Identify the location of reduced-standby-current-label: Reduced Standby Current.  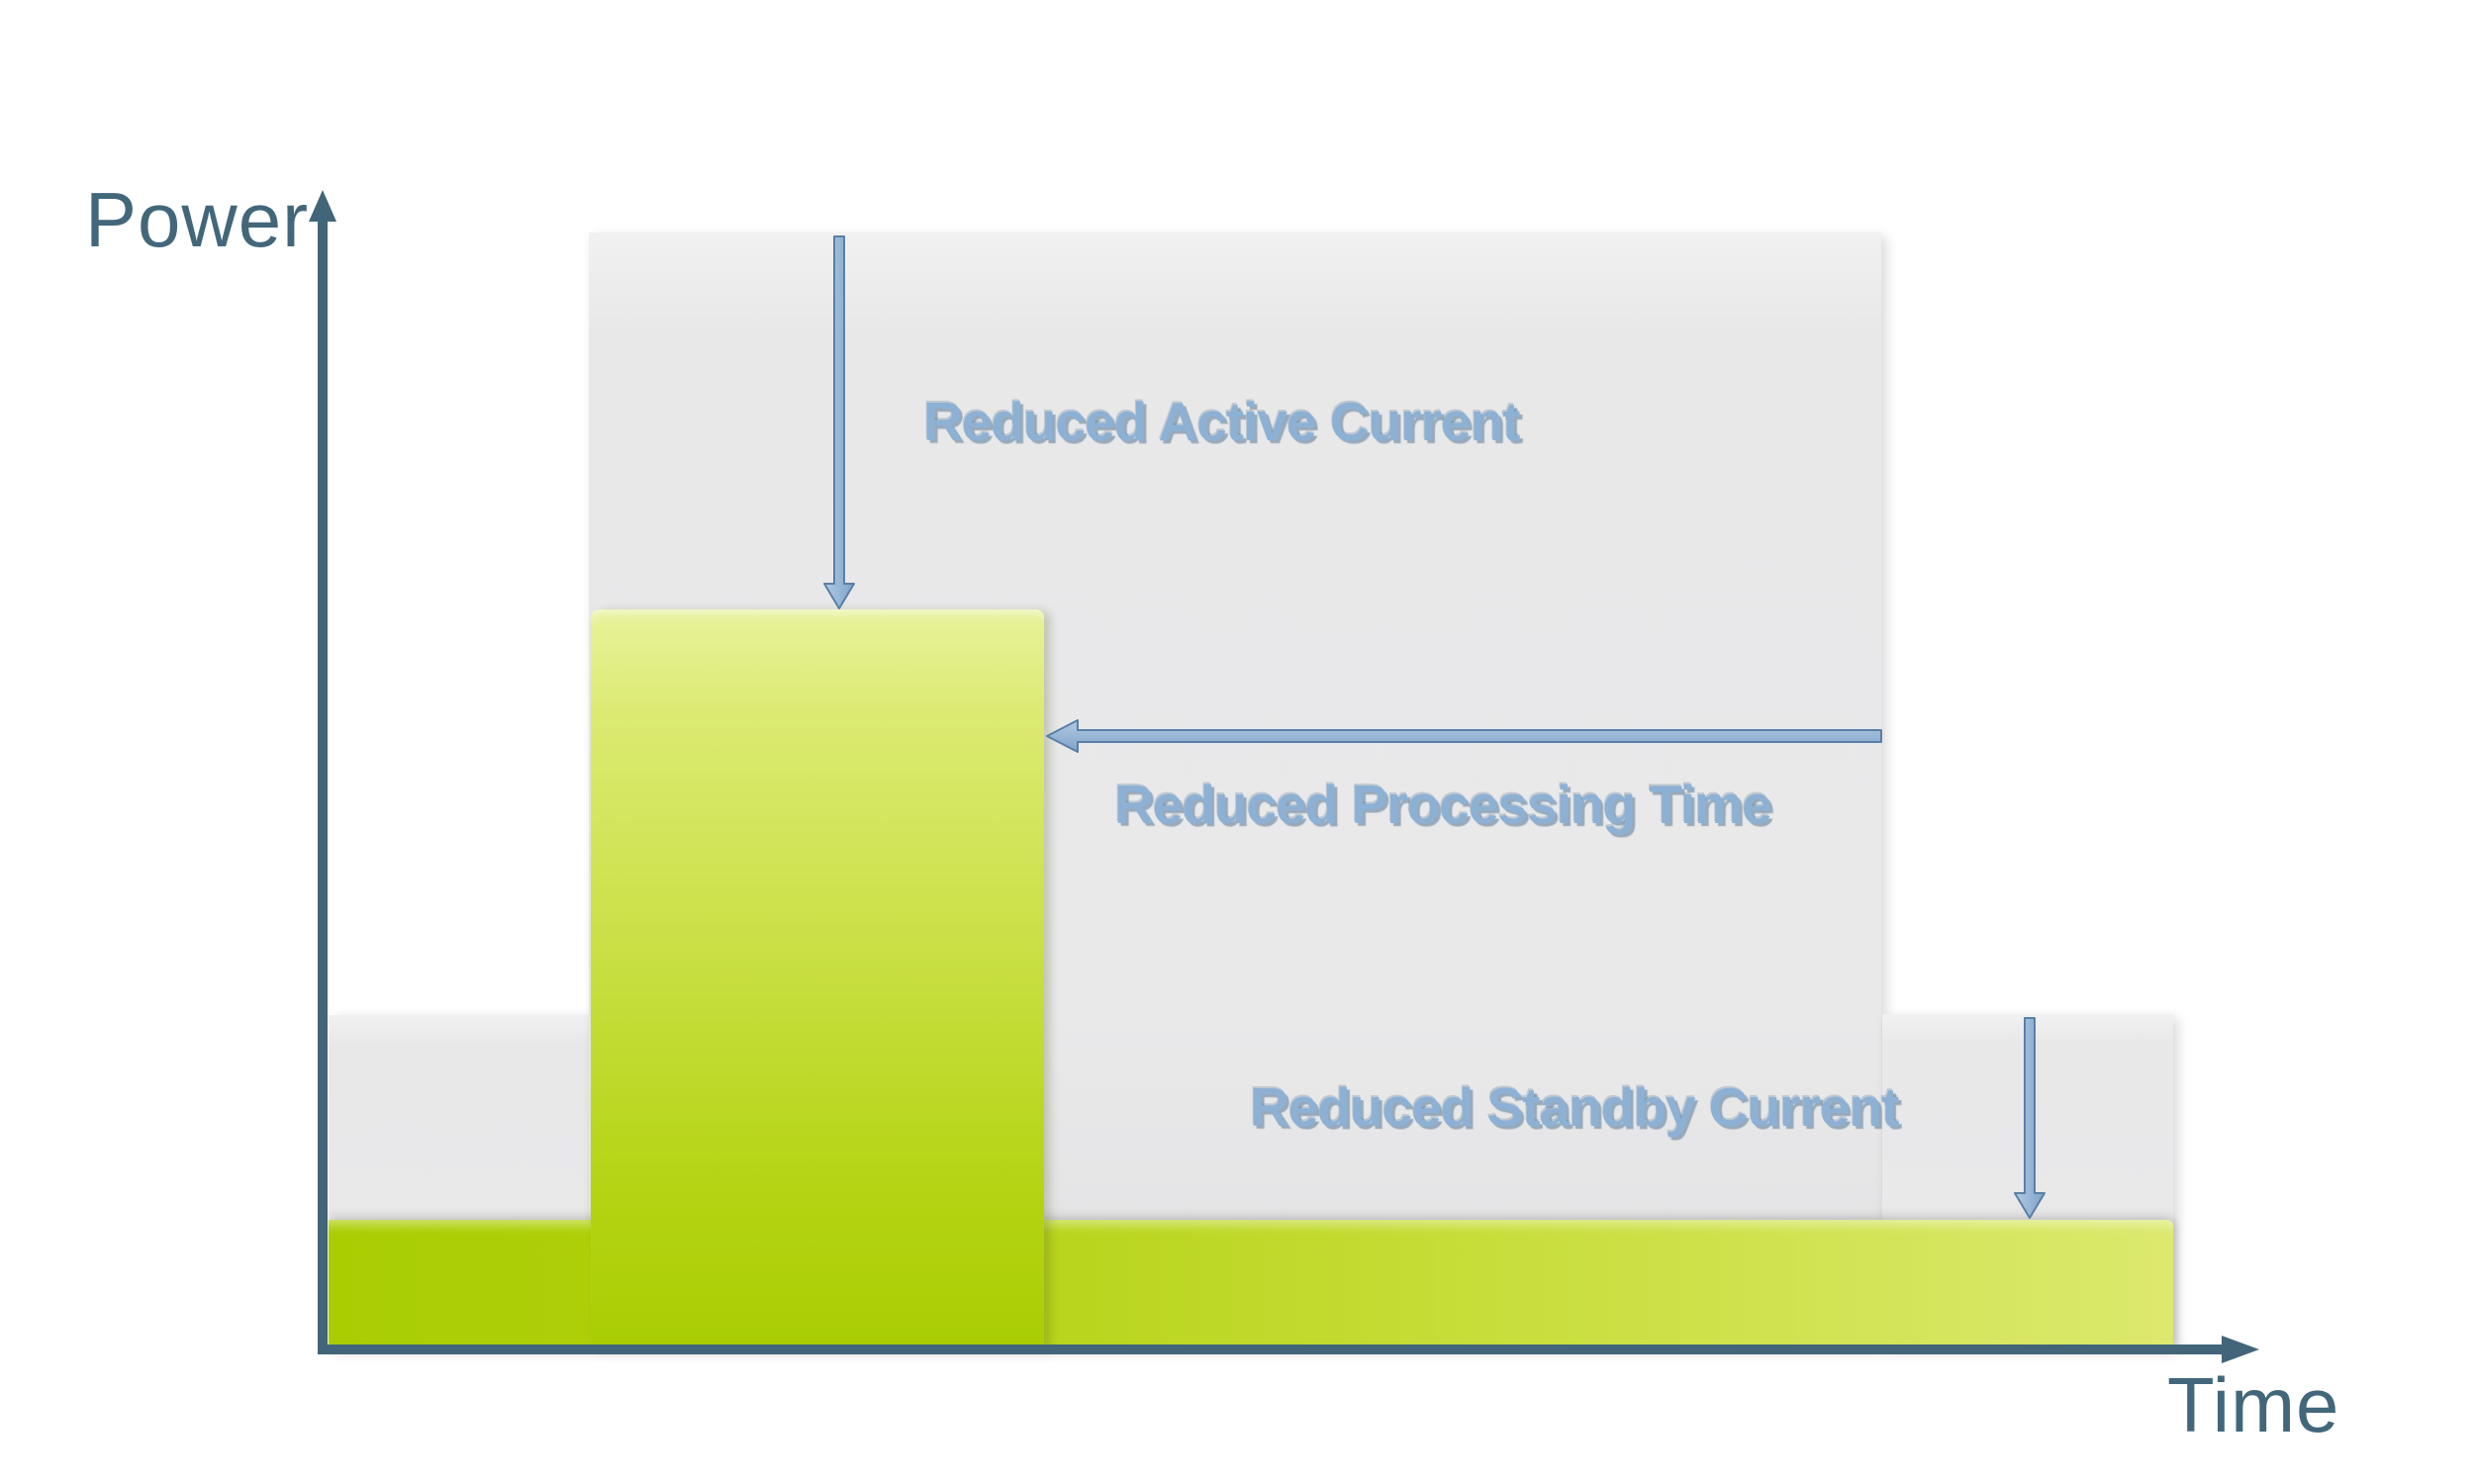
(1575, 1107).